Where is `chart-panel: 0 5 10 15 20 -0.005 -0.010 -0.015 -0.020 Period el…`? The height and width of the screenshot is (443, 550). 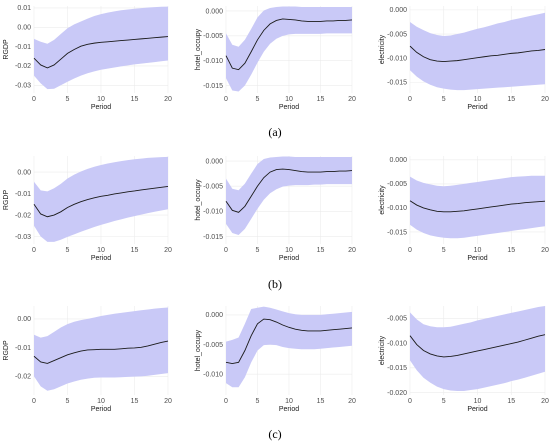 chart-panel: 0 5 10 15 20 -0.005 -0.010 -0.015 -0.020 Period el… is located at coordinates (464, 359).